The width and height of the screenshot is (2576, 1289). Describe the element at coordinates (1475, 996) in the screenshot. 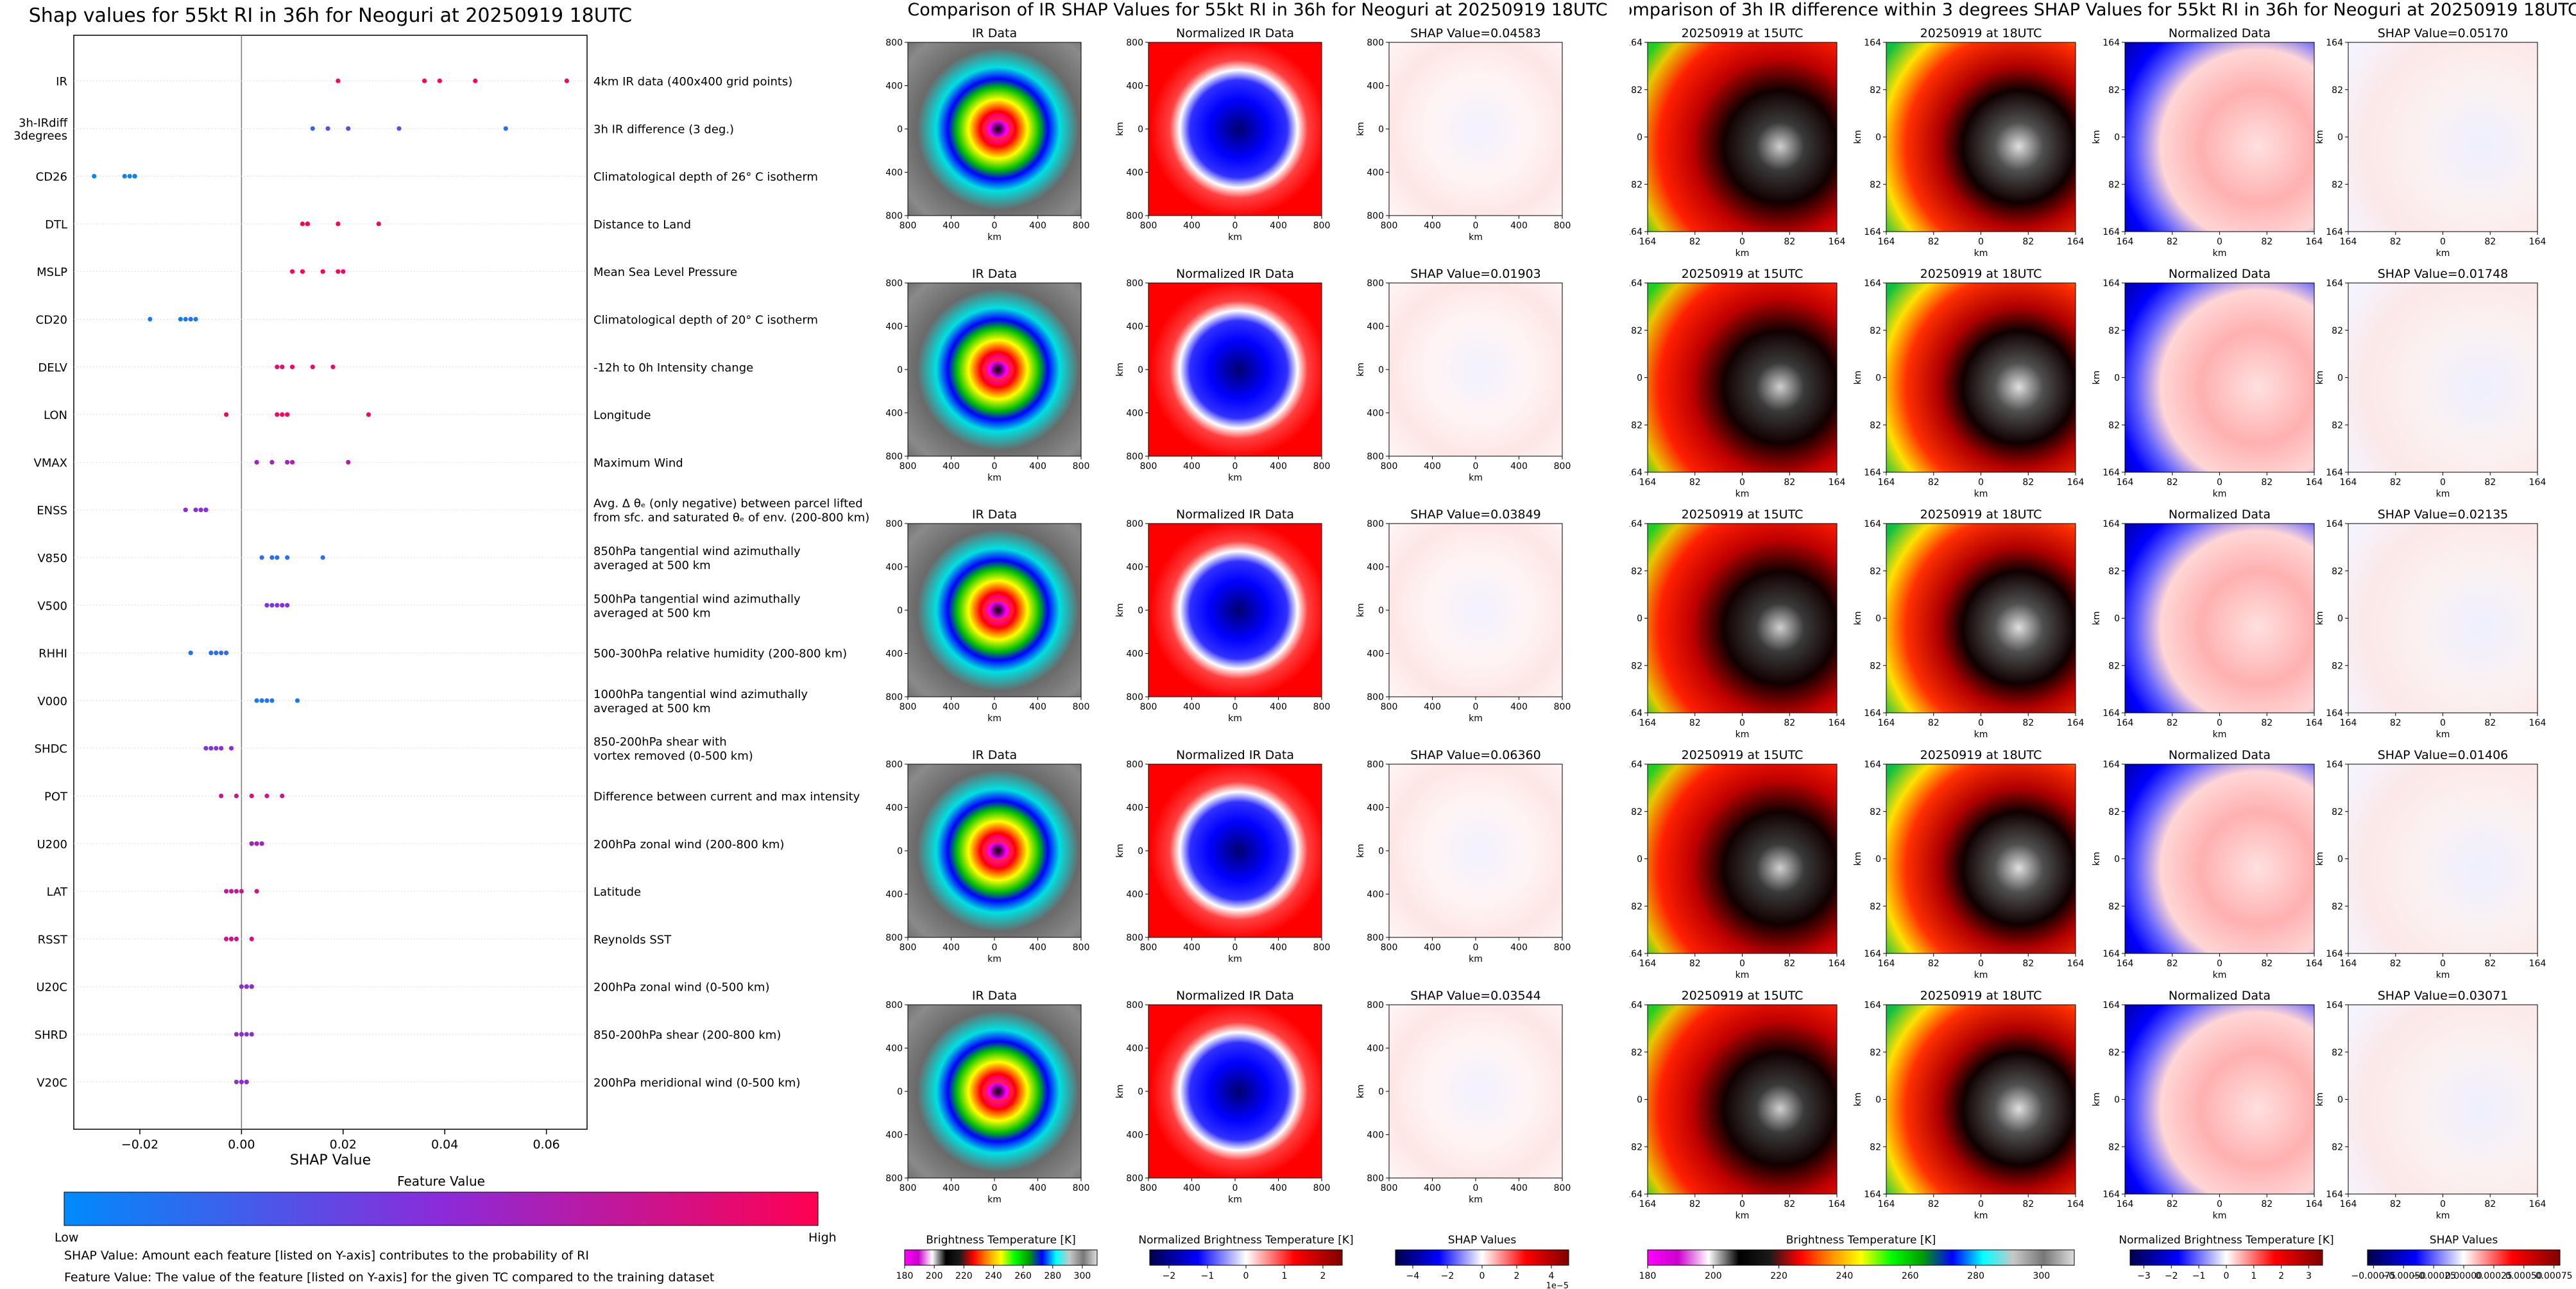

I see `subplot-title: SHAP Value=0.03544` at that location.